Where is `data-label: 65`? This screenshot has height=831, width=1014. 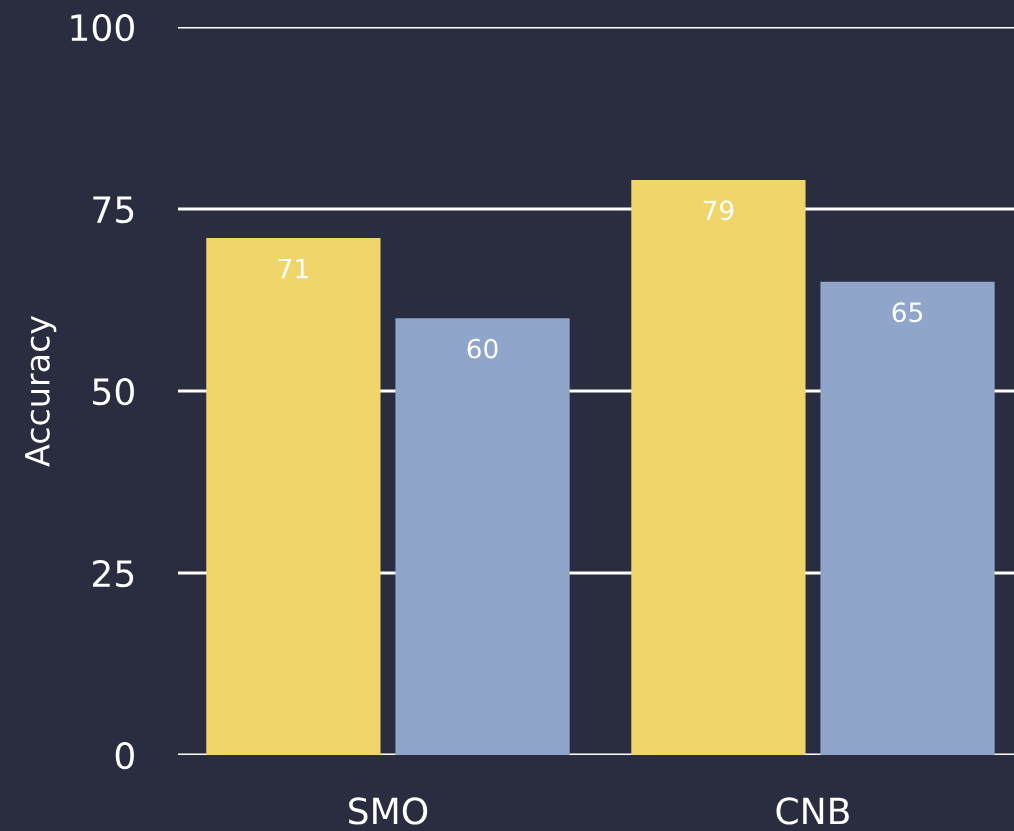 data-label: 65 is located at coordinates (907, 312).